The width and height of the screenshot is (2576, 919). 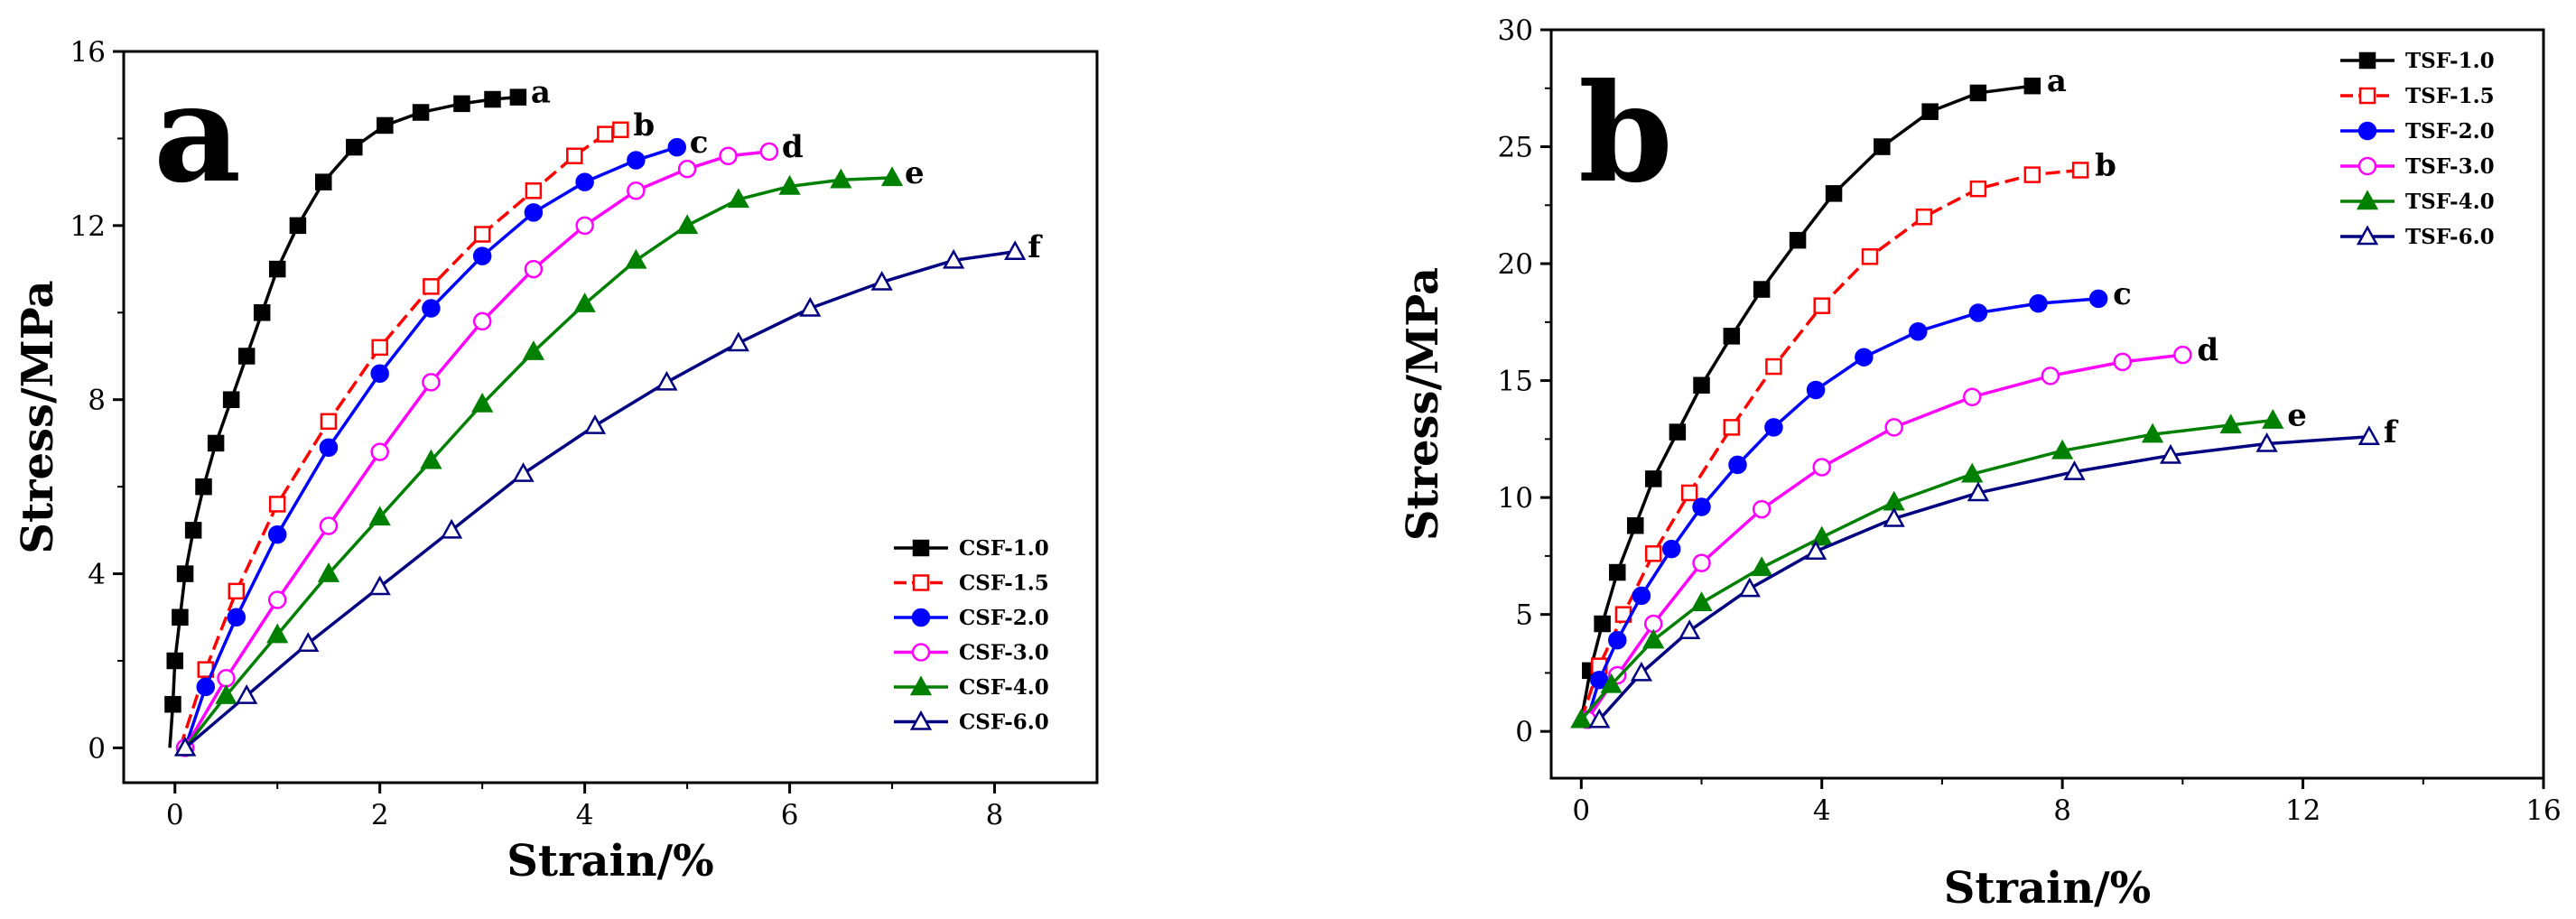 I want to click on panel-letter: b, so click(x=1625, y=133).